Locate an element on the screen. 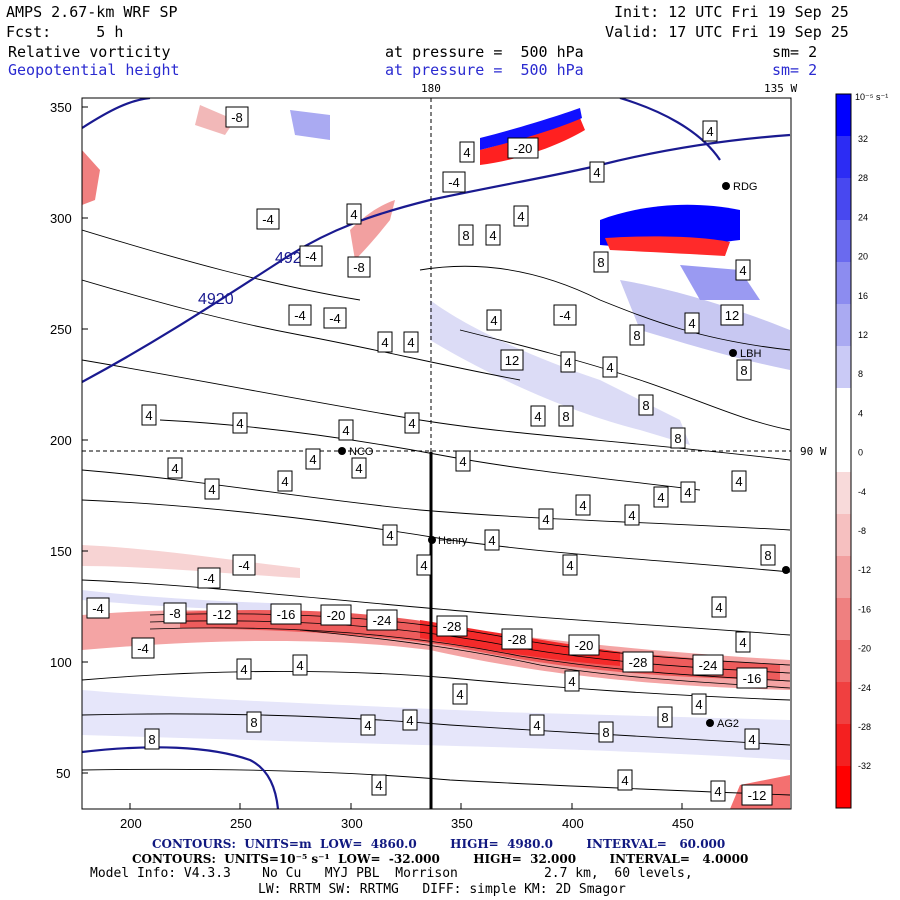  y-tick-label: 350 is located at coordinates (61, 107).